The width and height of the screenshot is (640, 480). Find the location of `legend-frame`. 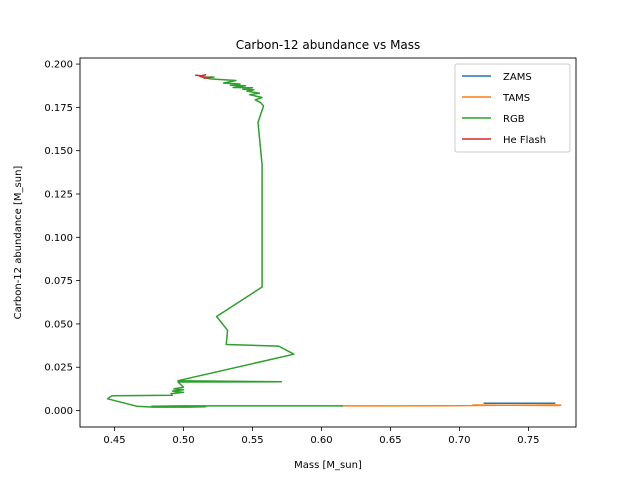

legend-frame is located at coordinates (512, 108).